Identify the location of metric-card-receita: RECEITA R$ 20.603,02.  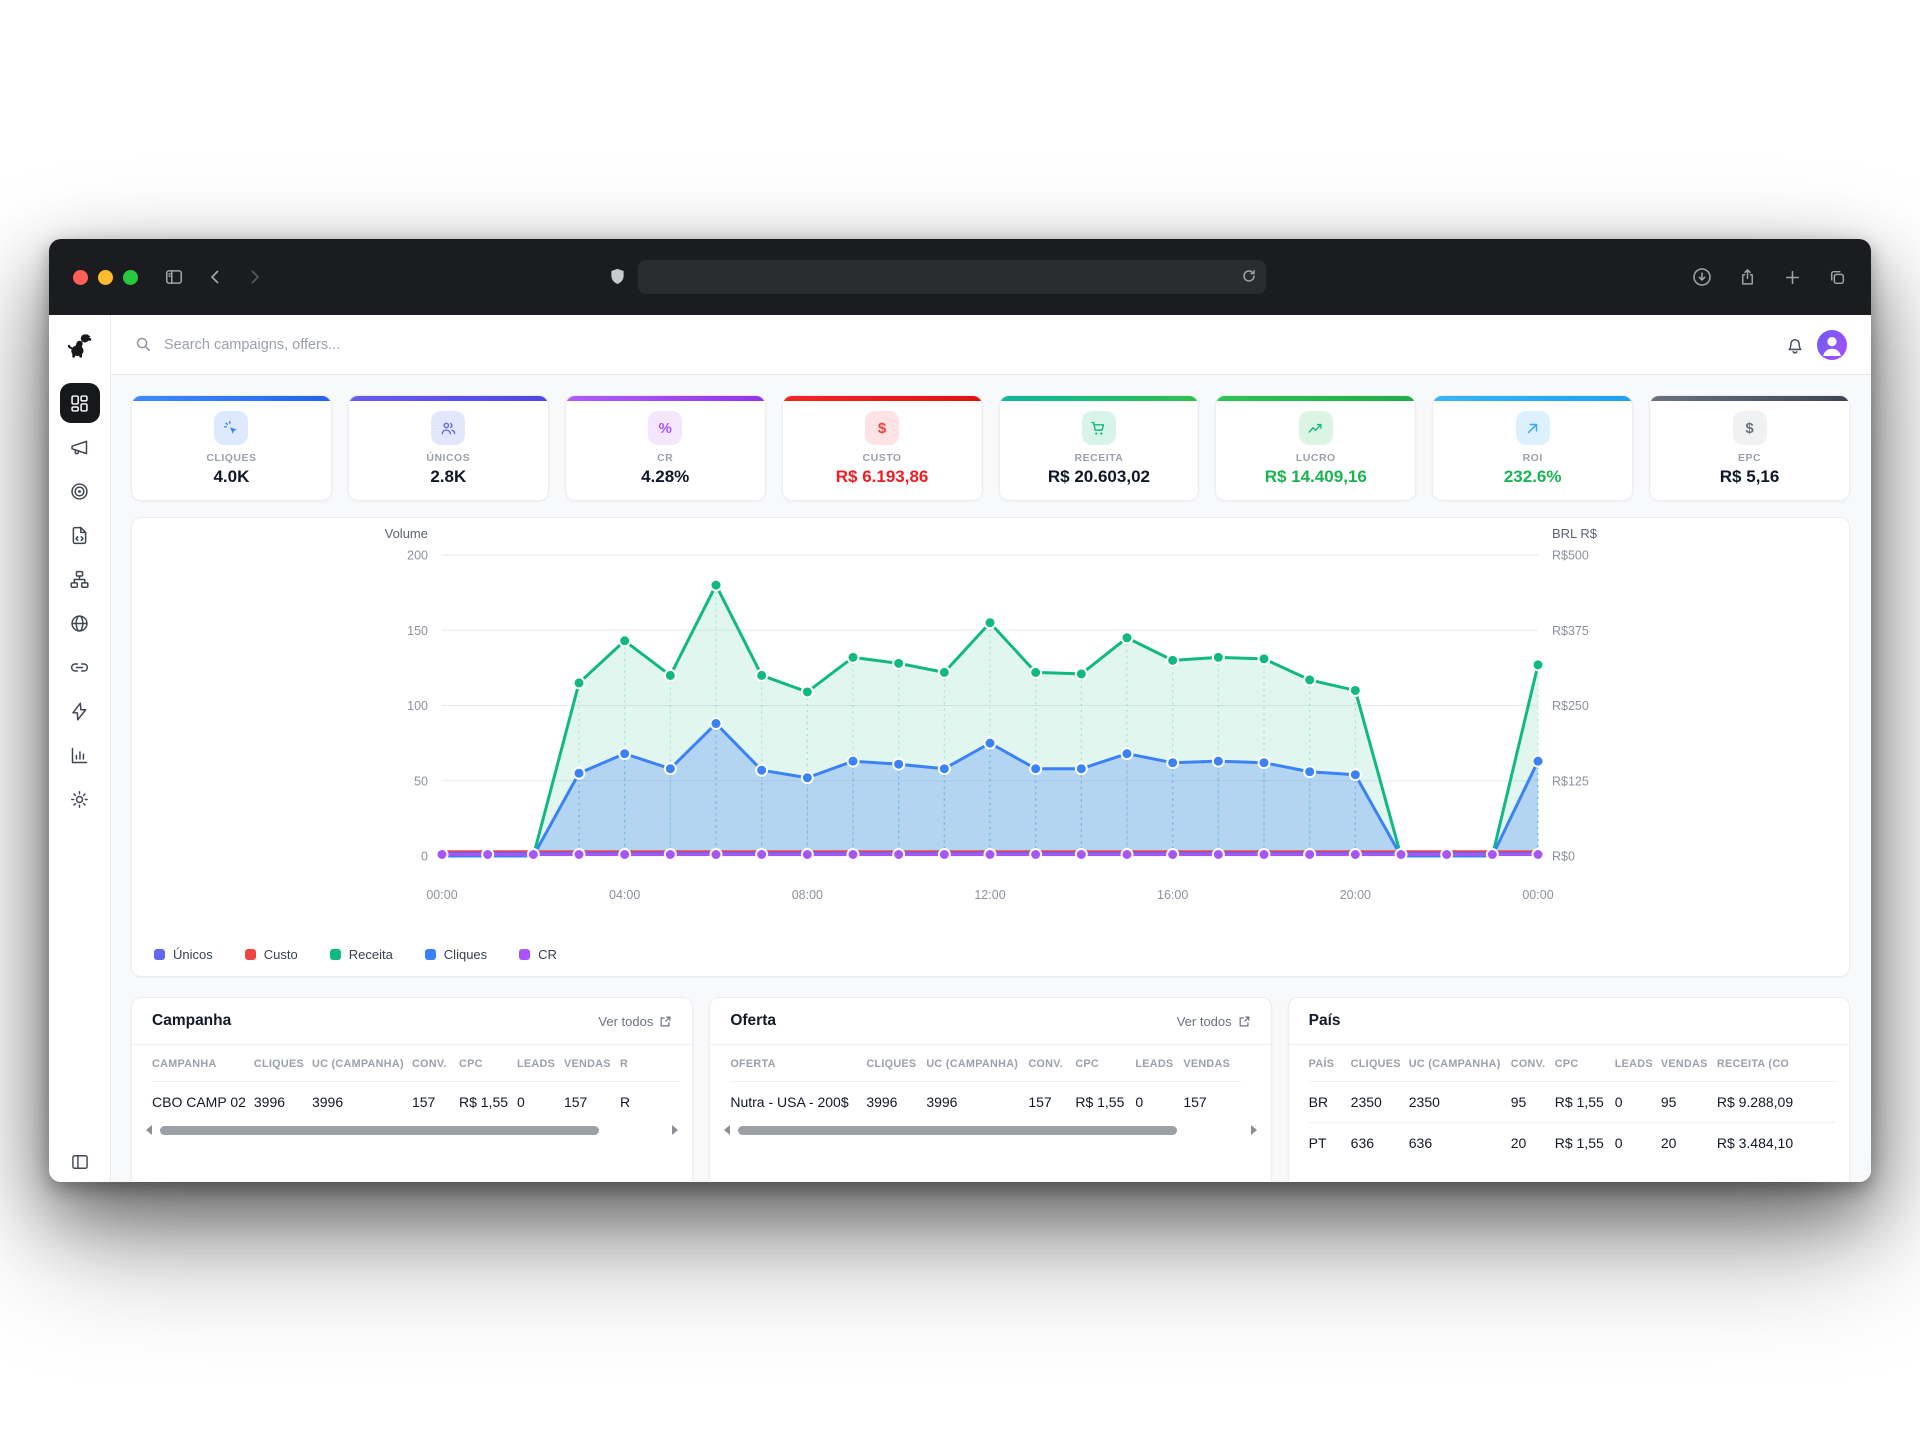
(1099, 448).